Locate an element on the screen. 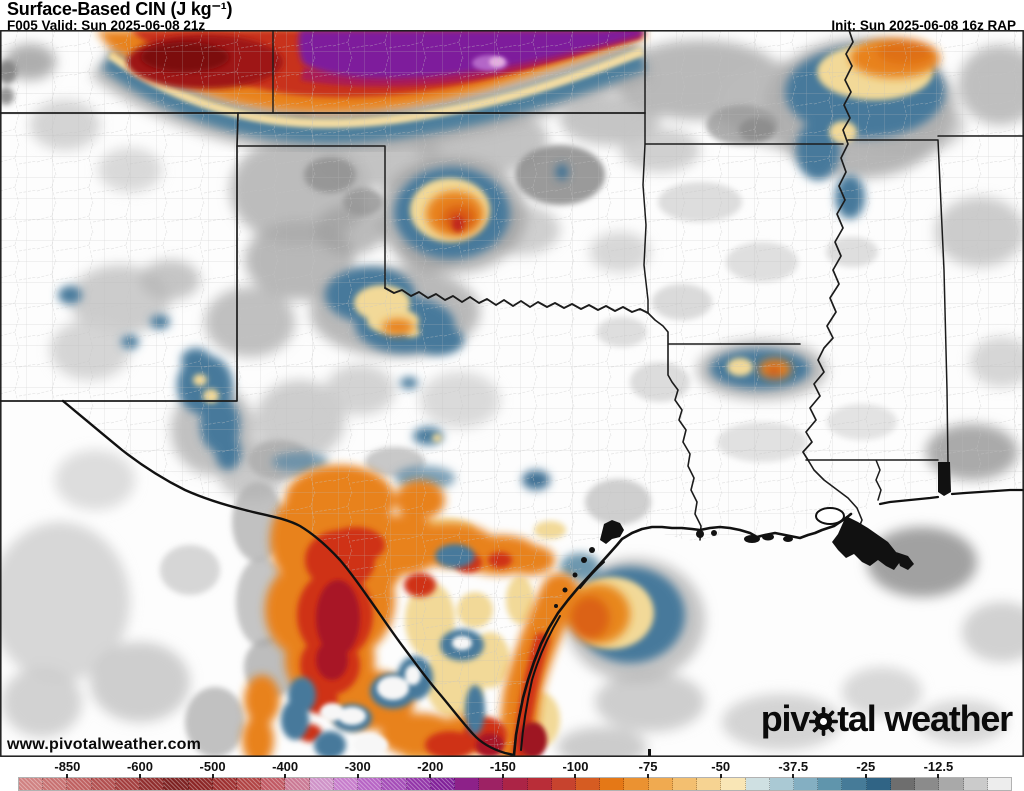 This screenshot has width=1024, height=791. colorbar-tick-label: -600 is located at coordinates (139, 766).